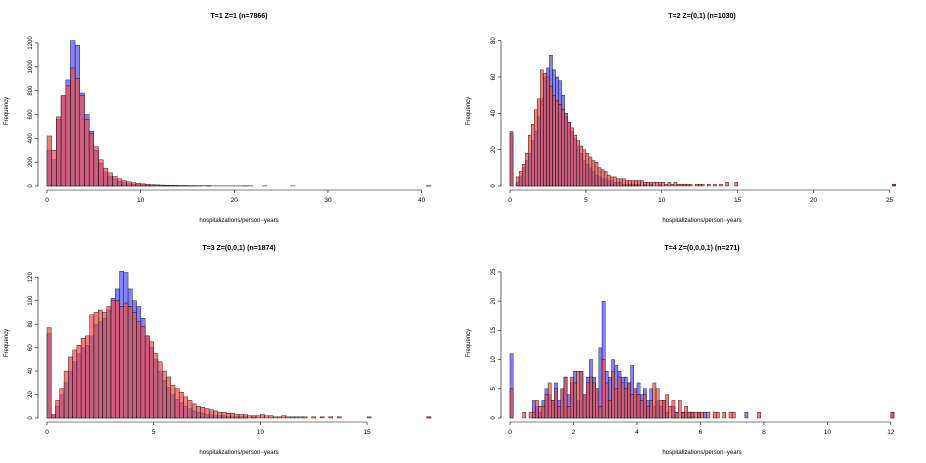 The width and height of the screenshot is (926, 463). What do you see at coordinates (31, 300) in the screenshot?
I see `y-tick-label: 100` at bounding box center [31, 300].